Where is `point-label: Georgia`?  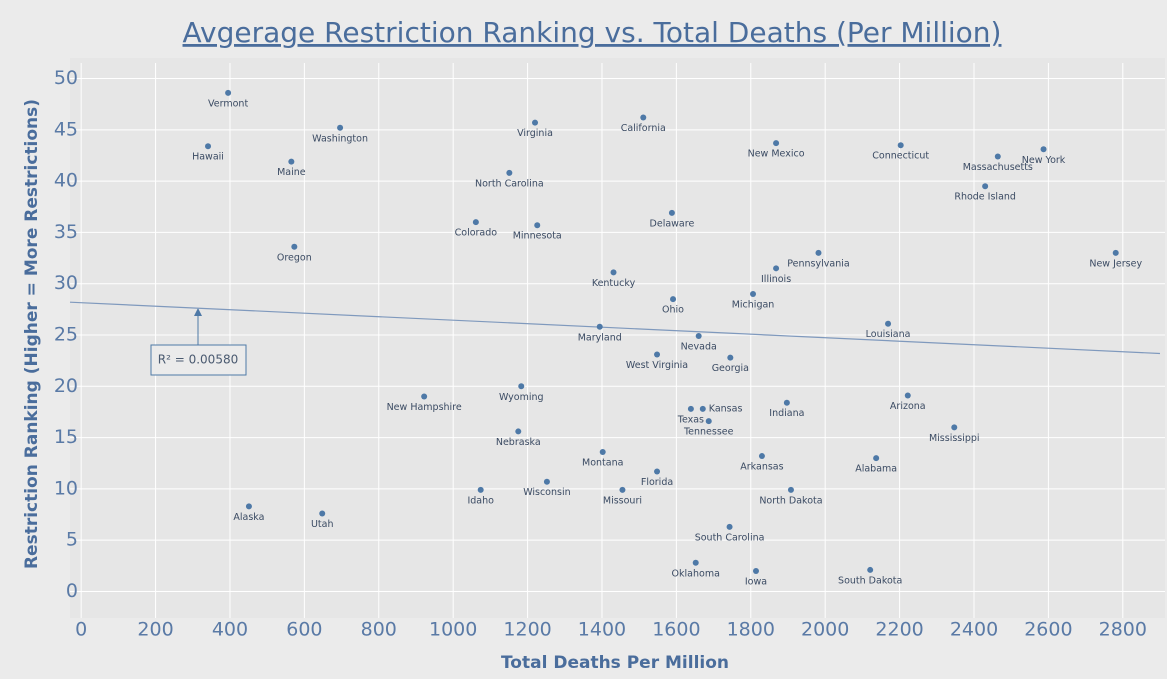 point-label: Georgia is located at coordinates (730, 368).